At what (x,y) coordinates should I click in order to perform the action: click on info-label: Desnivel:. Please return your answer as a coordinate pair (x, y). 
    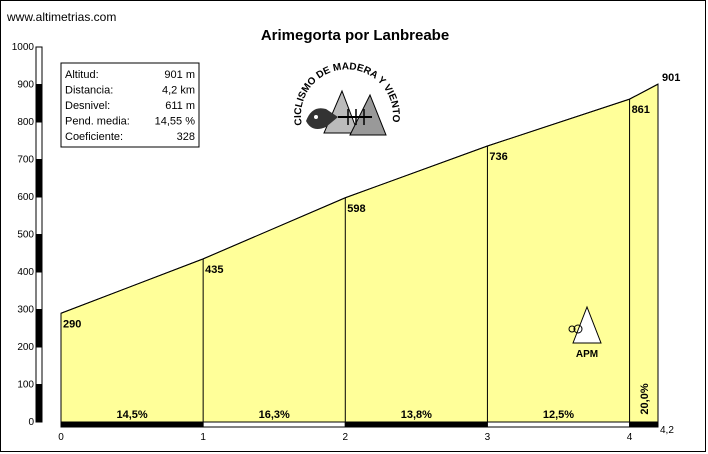
    Looking at the image, I should click on (87, 106).